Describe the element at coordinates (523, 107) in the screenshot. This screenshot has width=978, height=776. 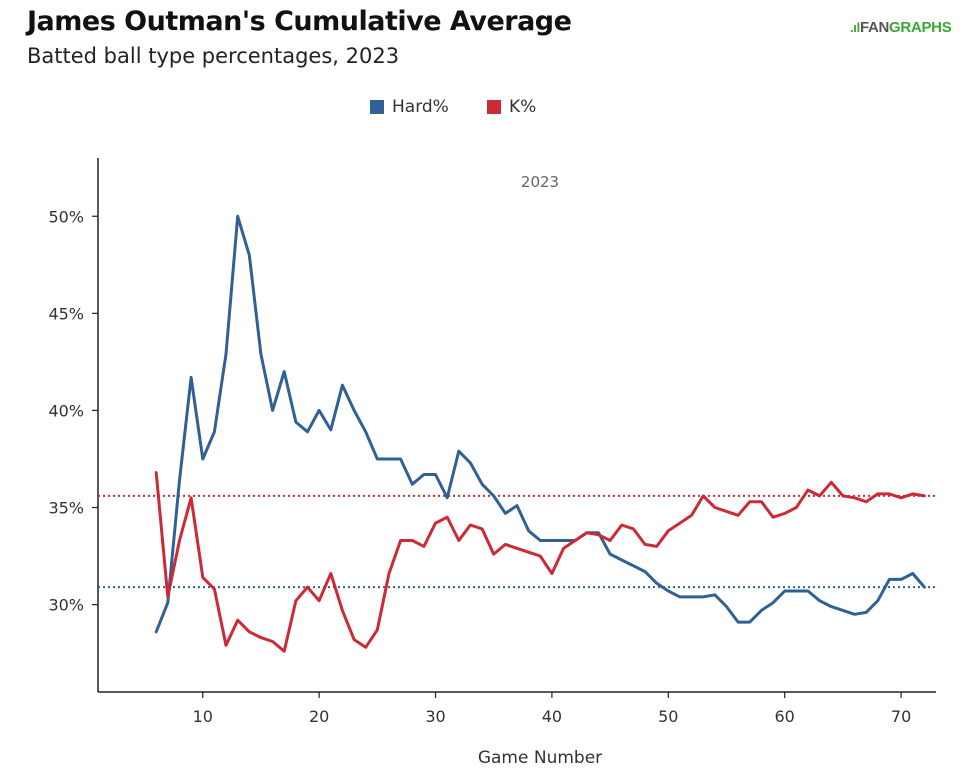
I see `legend-label-k: K%` at that location.